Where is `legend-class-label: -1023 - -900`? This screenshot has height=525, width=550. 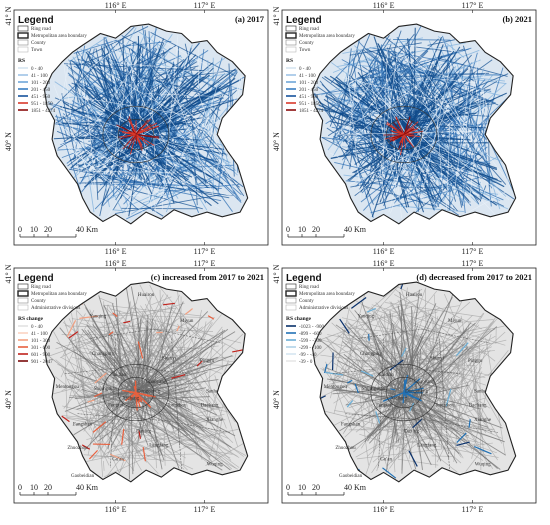
legend-class-label: -1023 - -900 is located at coordinates (311, 327).